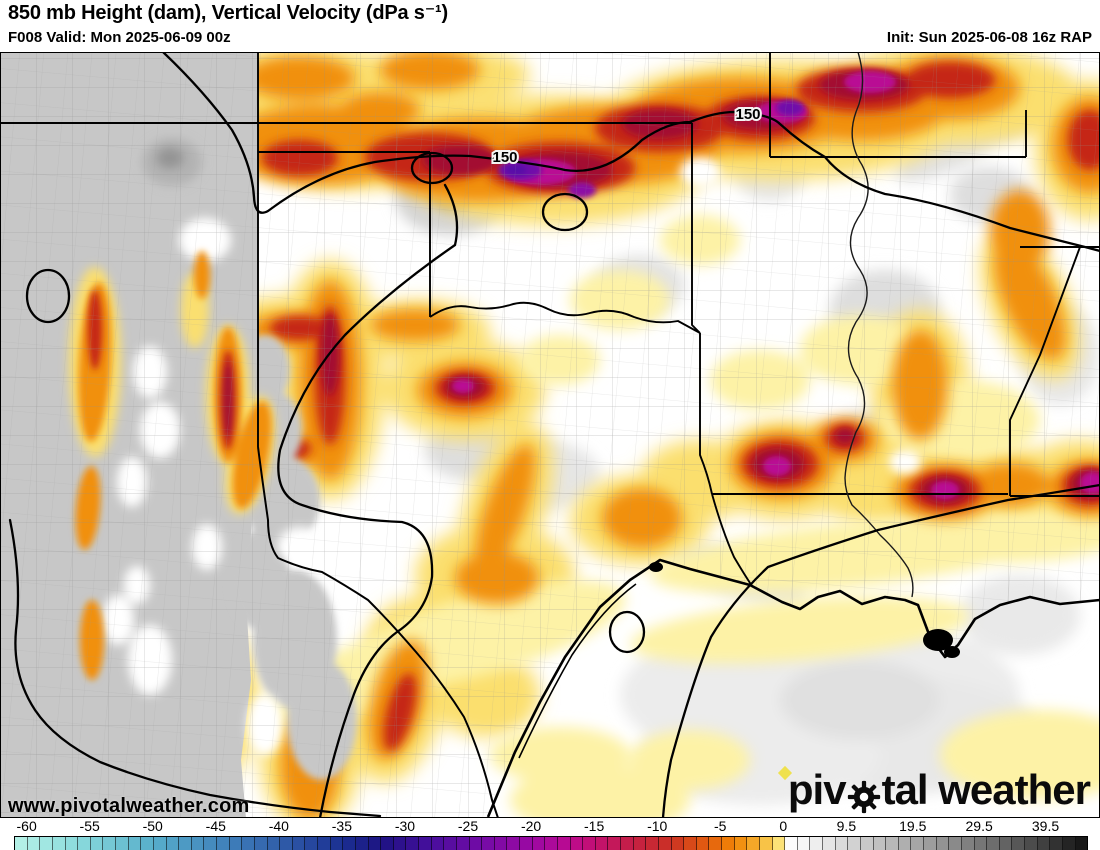 The height and width of the screenshot is (850, 1100). I want to click on colorbar, so click(551, 843).